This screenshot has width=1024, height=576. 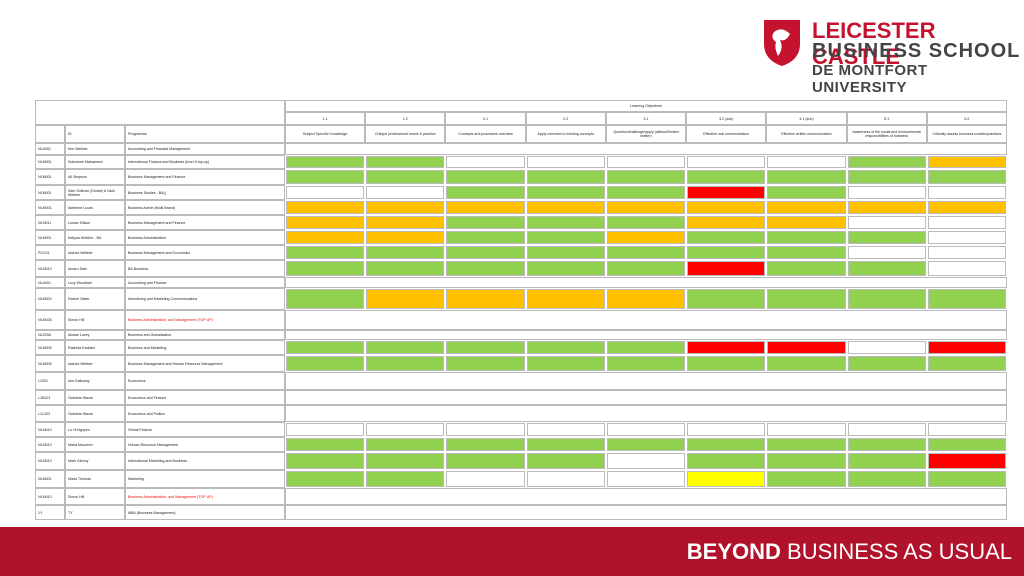 What do you see at coordinates (966, 118) in the screenshot?
I see `objective-number: 5.2` at bounding box center [966, 118].